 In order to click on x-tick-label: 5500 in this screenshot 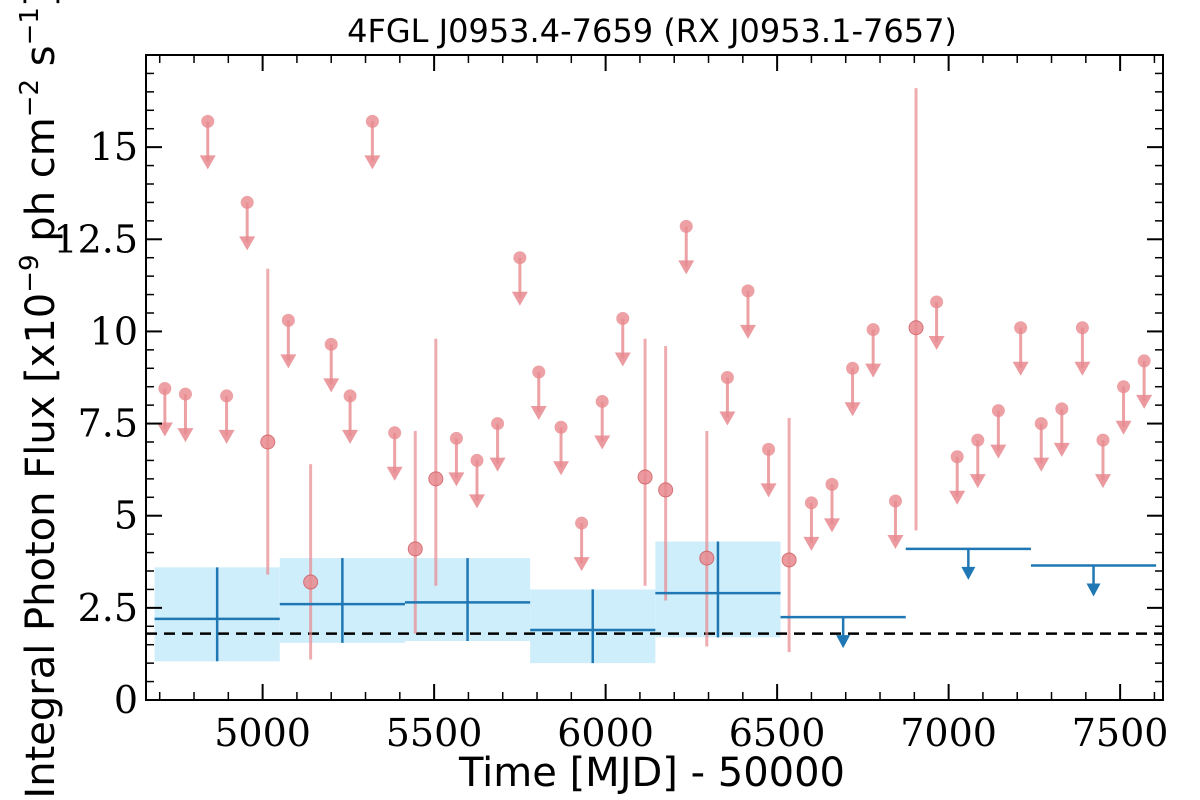, I will do `click(434, 733)`.